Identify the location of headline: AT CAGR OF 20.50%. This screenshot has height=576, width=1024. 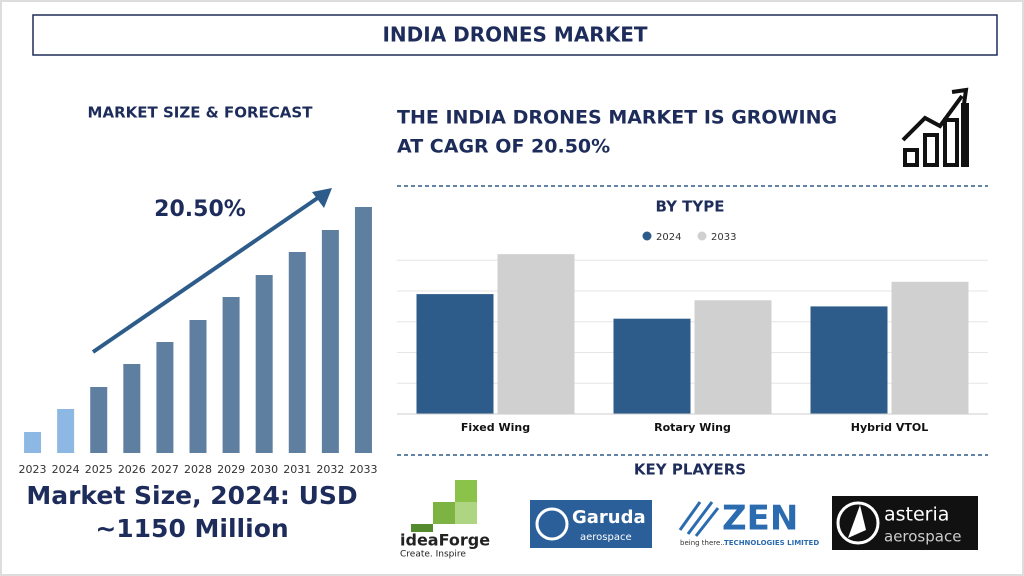
(503, 147).